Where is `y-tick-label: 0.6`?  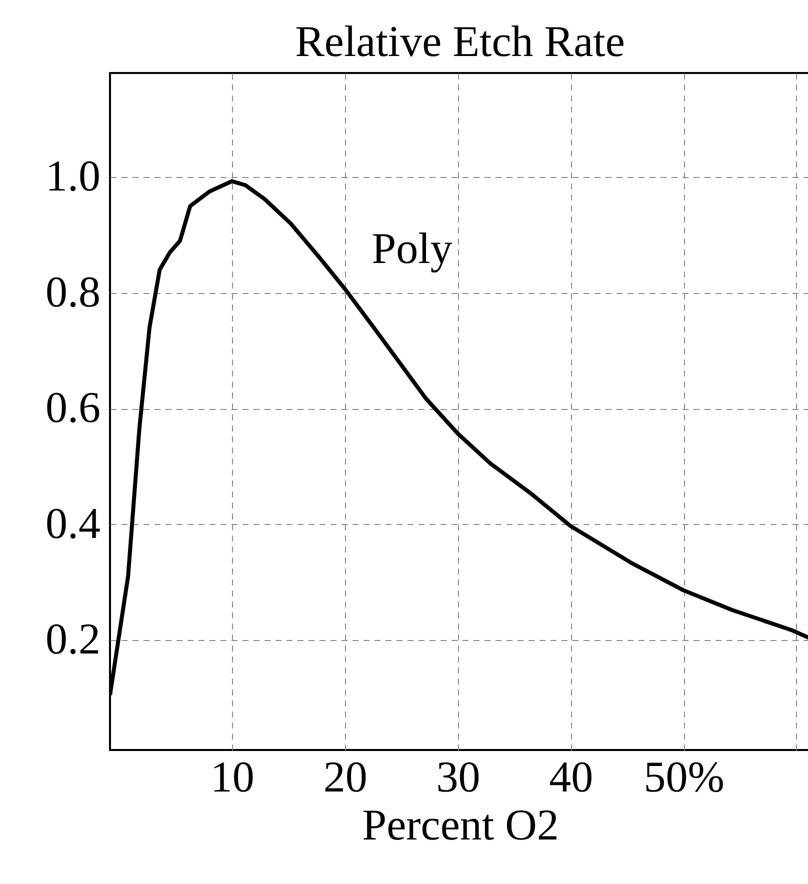
y-tick-label: 0.6 is located at coordinates (73, 407).